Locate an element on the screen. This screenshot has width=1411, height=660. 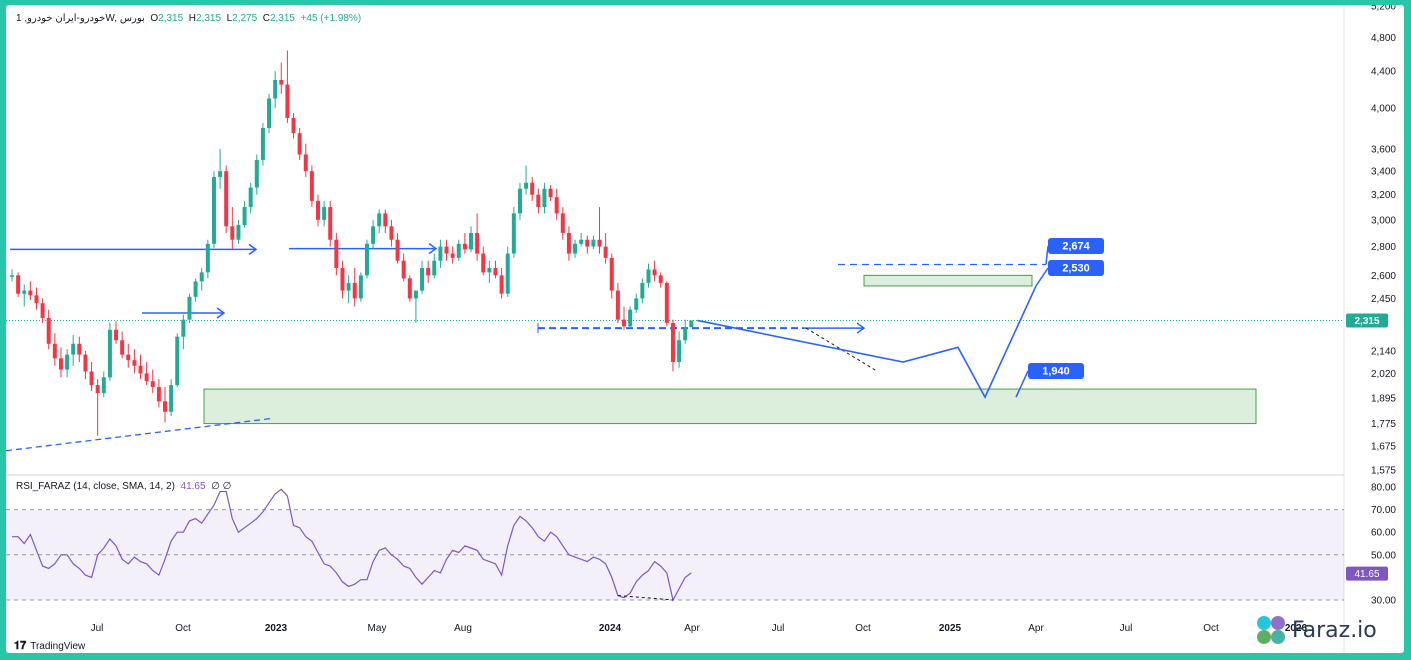
price-tick-label: 3,000 is located at coordinates (1383, 220).